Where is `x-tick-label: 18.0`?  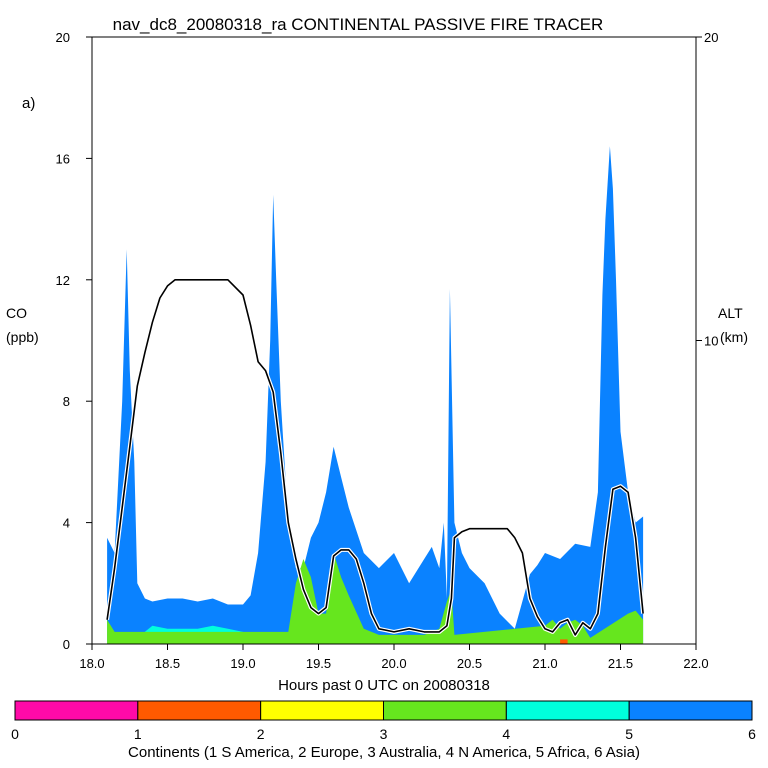 x-tick-label: 18.0 is located at coordinates (91, 663).